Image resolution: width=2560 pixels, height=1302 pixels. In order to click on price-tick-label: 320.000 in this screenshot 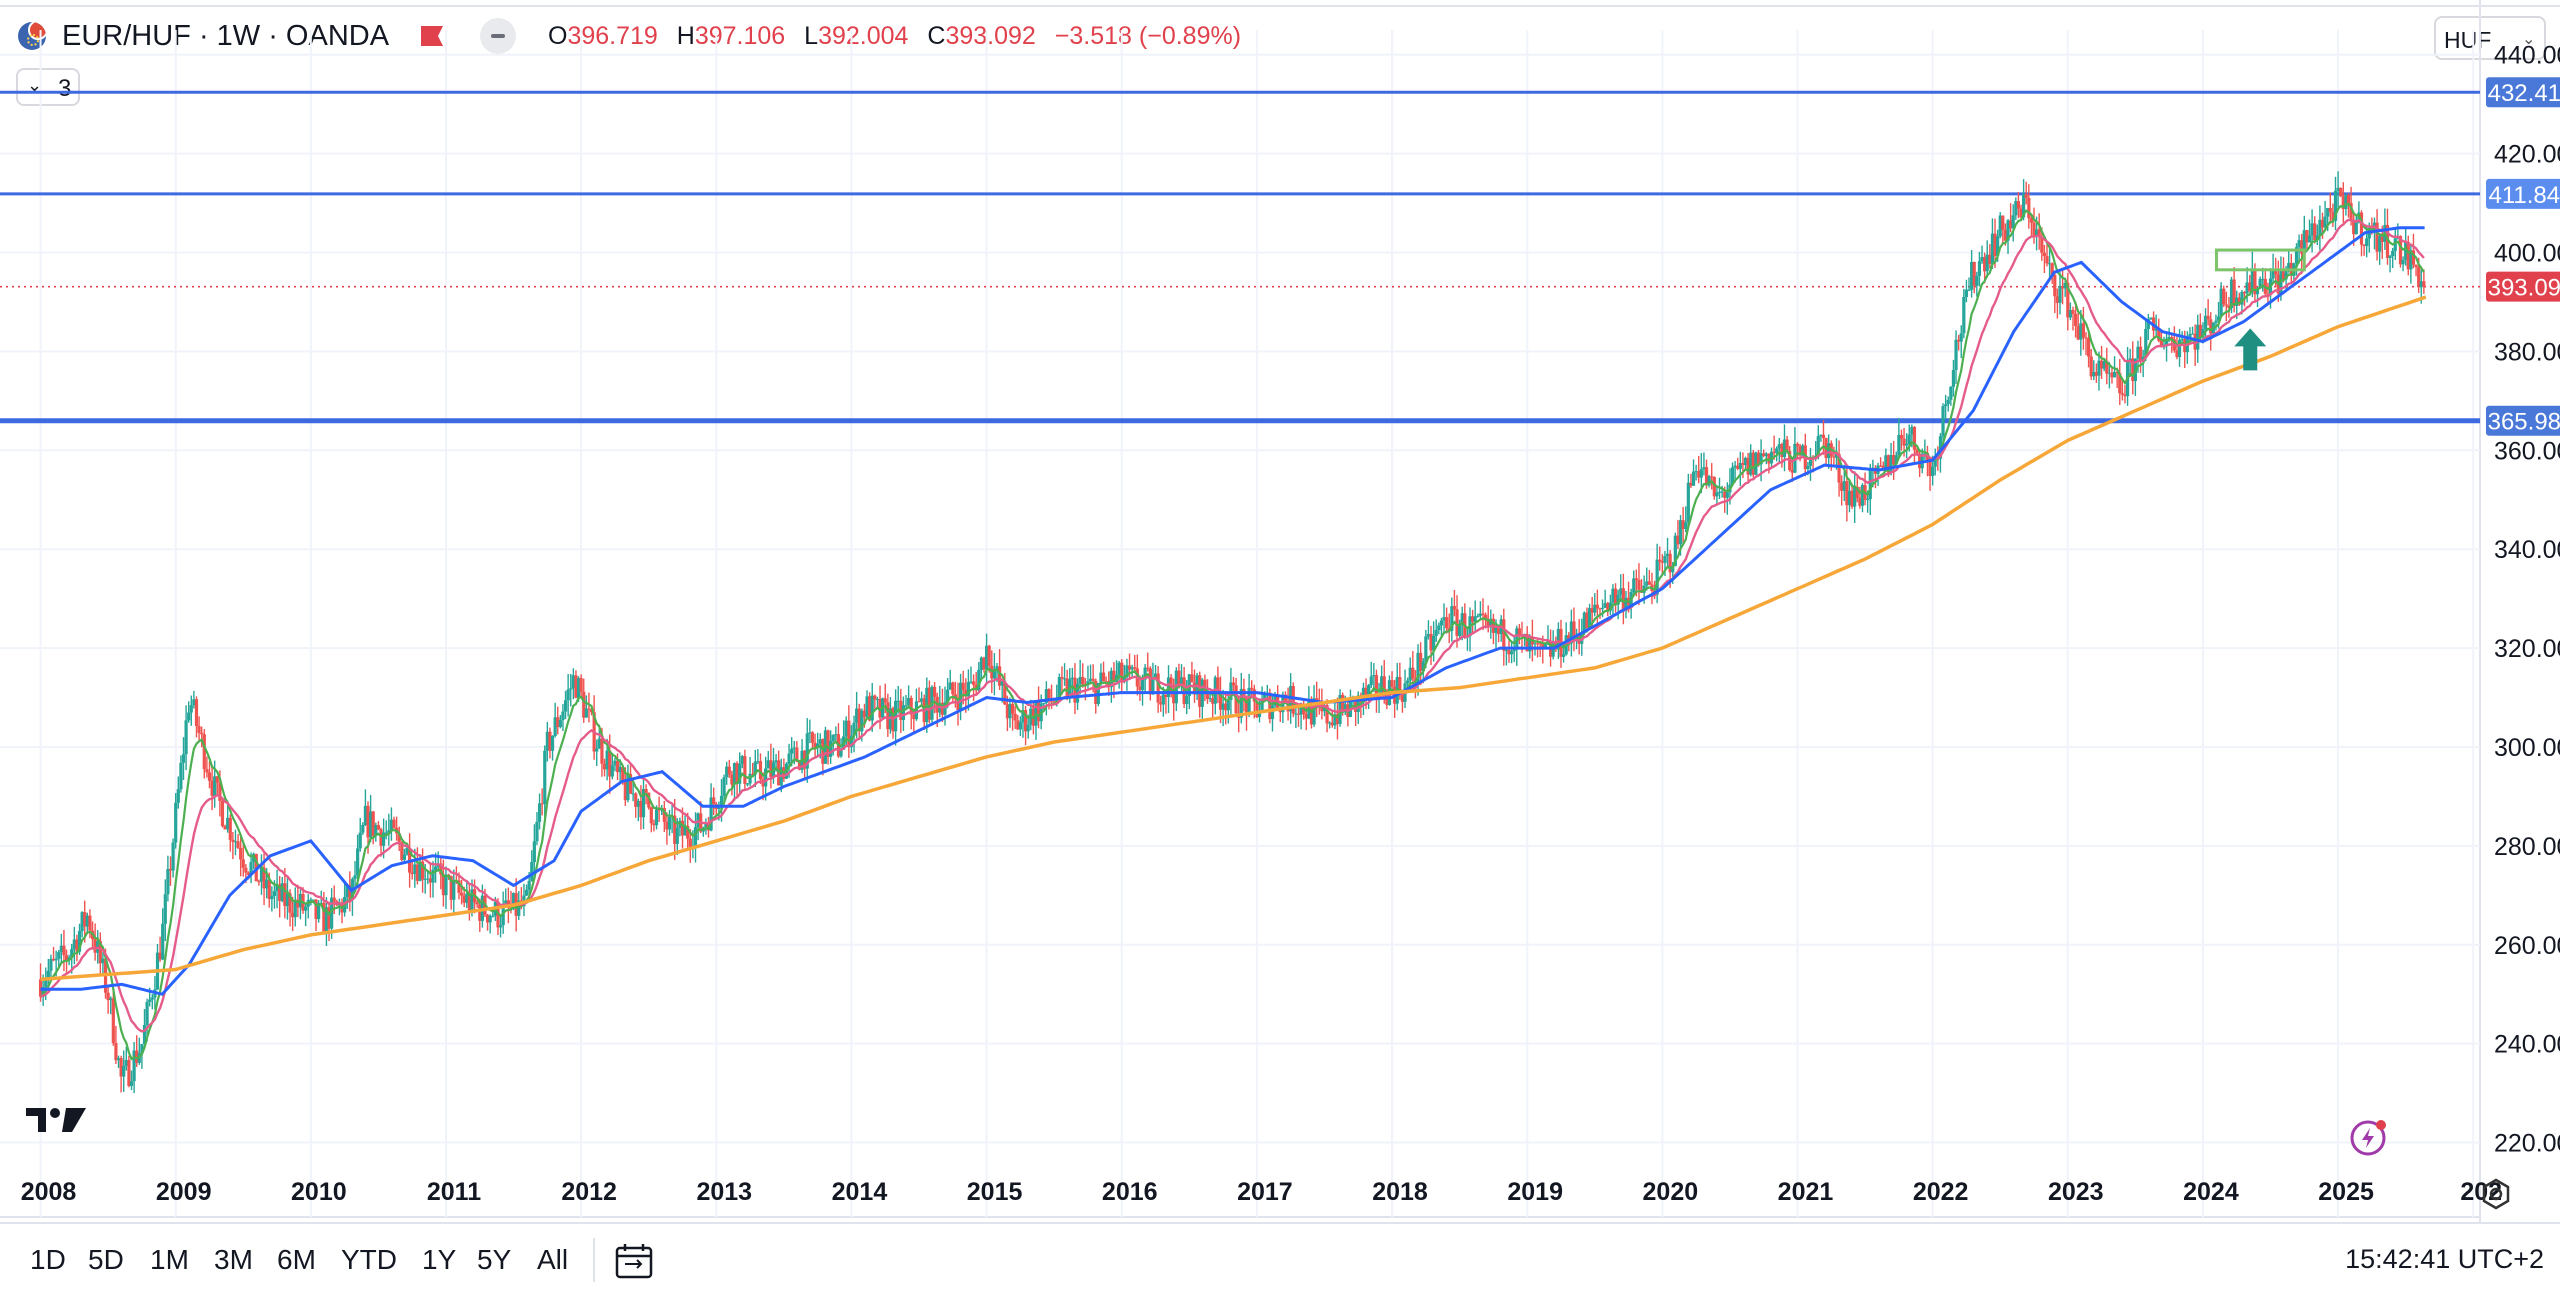, I will do `click(2527, 649)`.